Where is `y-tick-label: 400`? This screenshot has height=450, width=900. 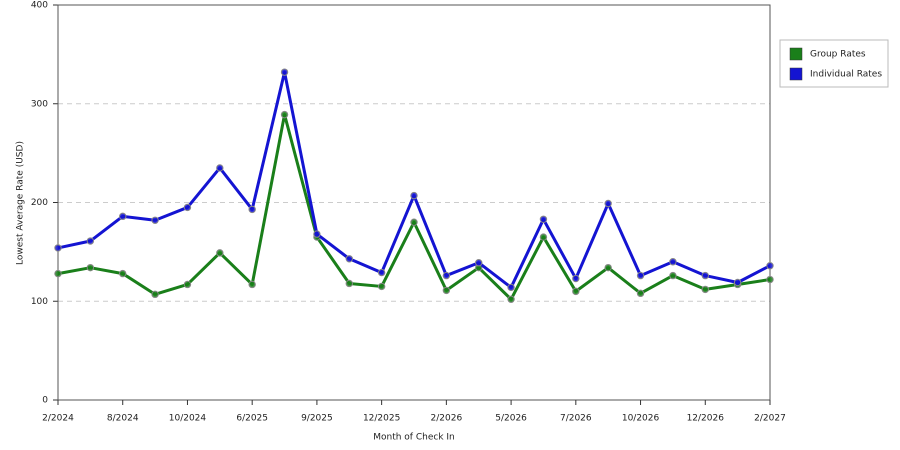
y-tick-label: 400 is located at coordinates (39, 6).